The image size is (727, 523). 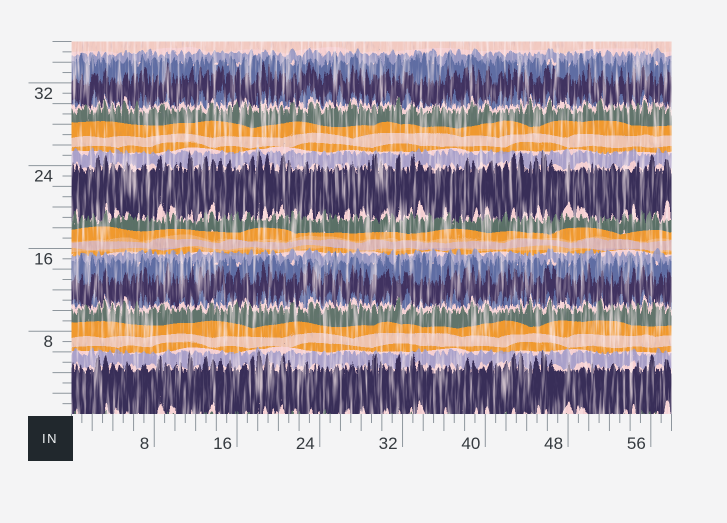 What do you see at coordinates (43, 176) in the screenshot?
I see `v-ruler-label-24: 24` at bounding box center [43, 176].